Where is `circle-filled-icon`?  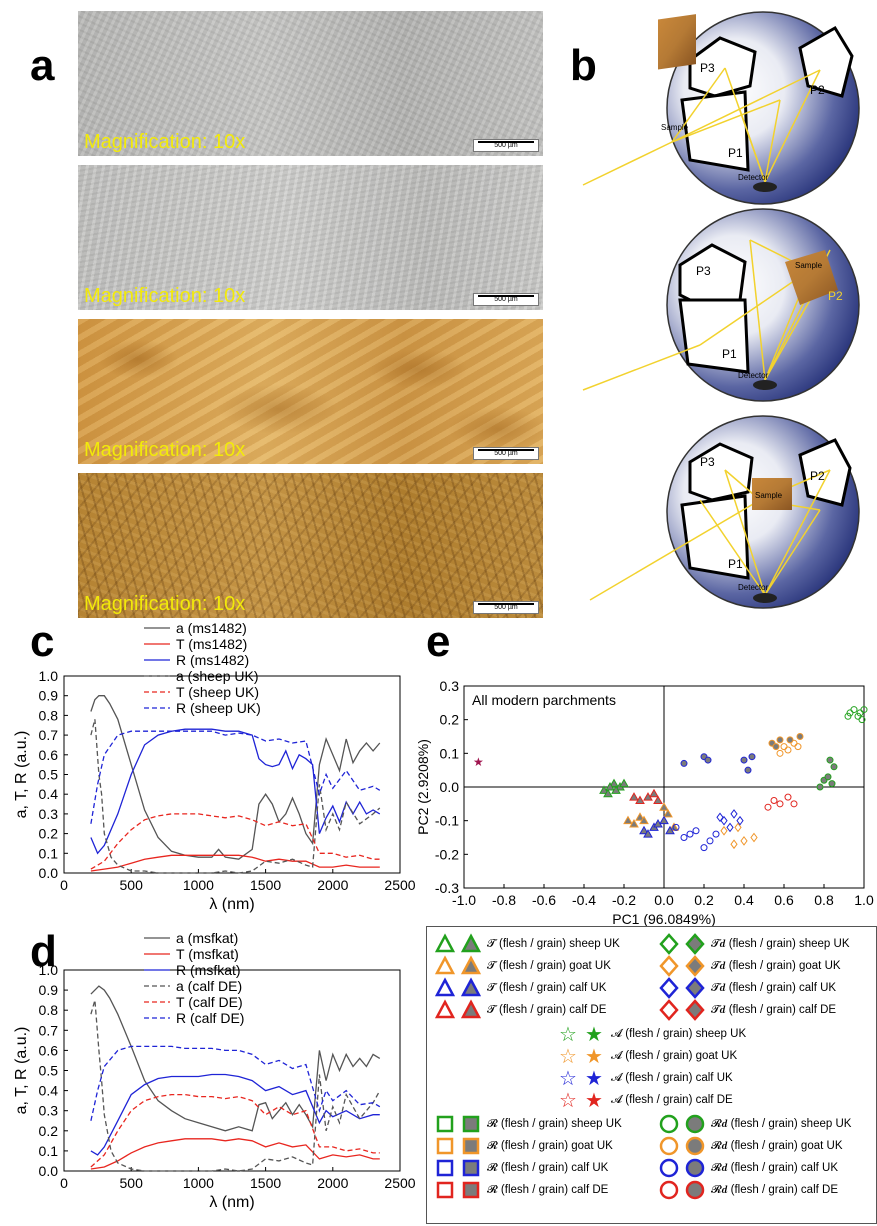 circle-filled-icon is located at coordinates (695, 1168).